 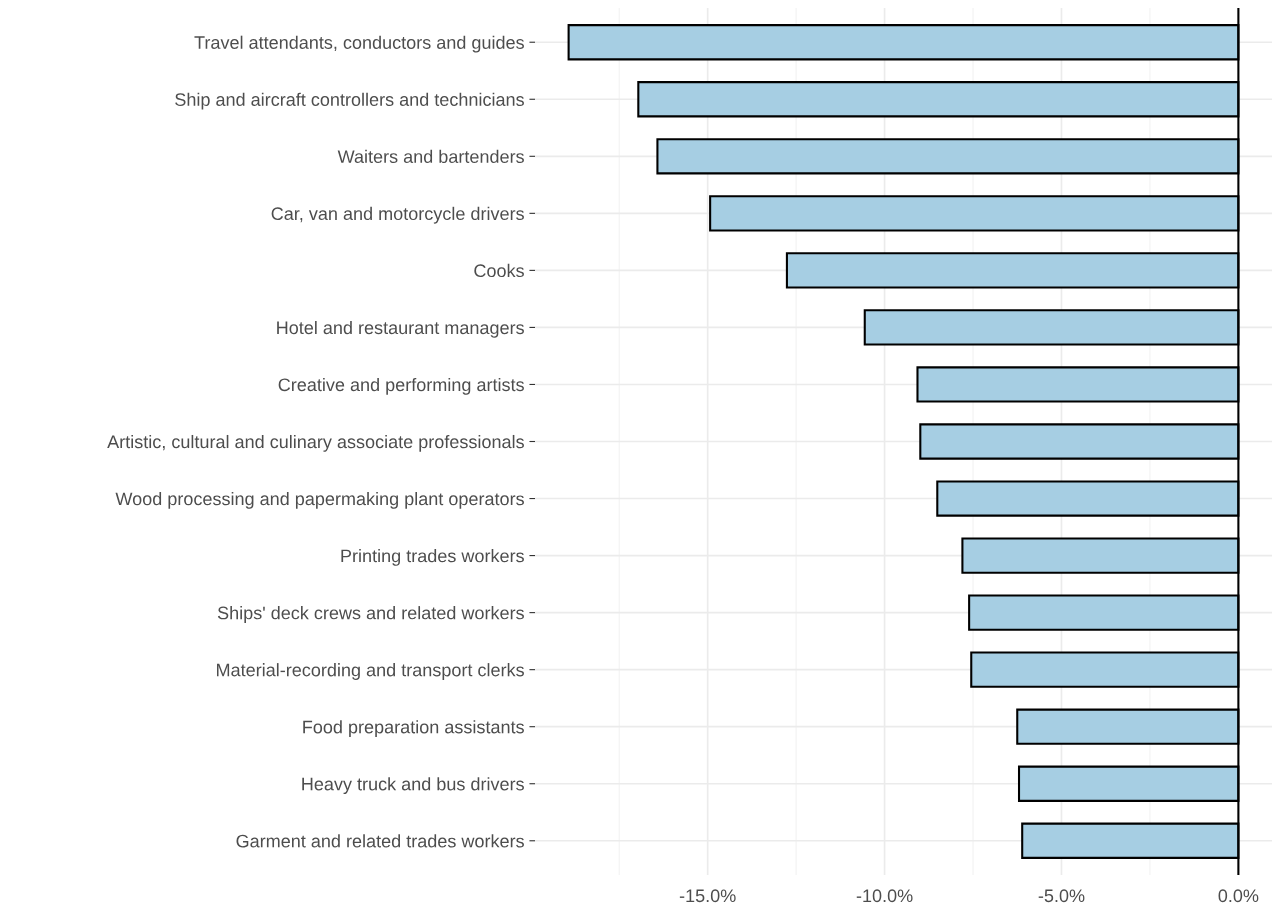 I want to click on y-tick-label: Travel attendants, conductors and guides, so click(x=359, y=44).